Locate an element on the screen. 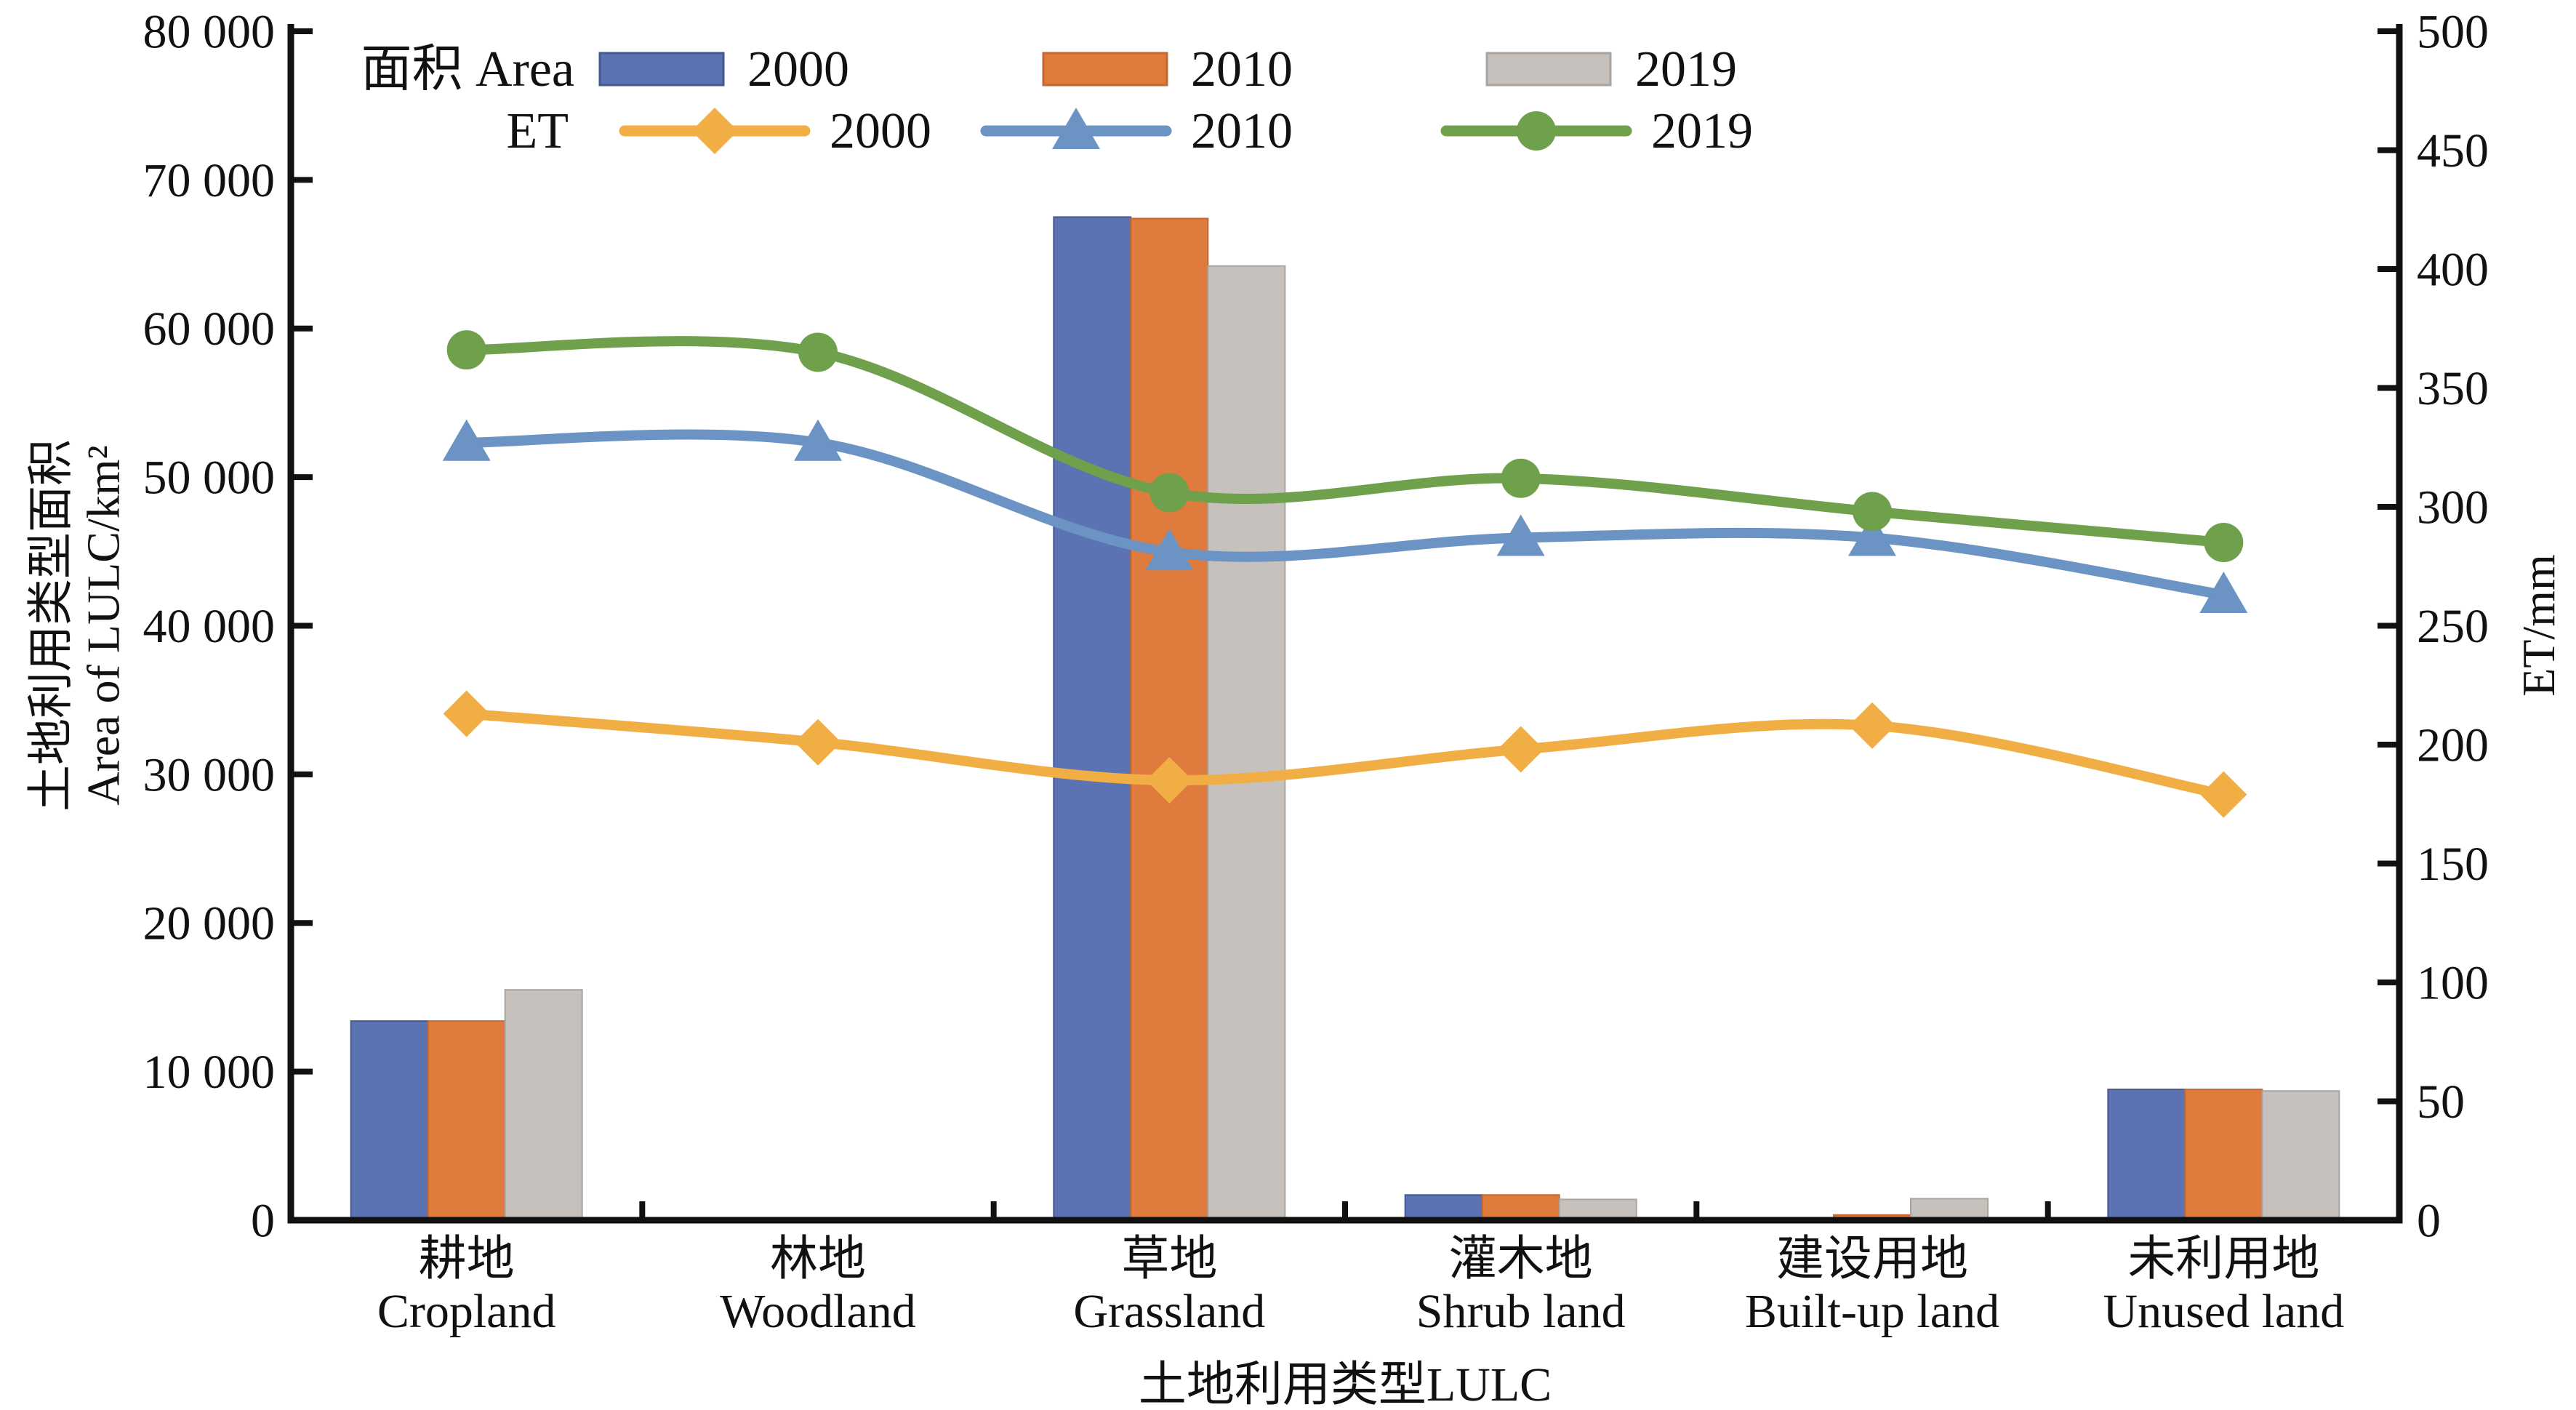  legend-marker-et-2010 is located at coordinates (1076, 128).